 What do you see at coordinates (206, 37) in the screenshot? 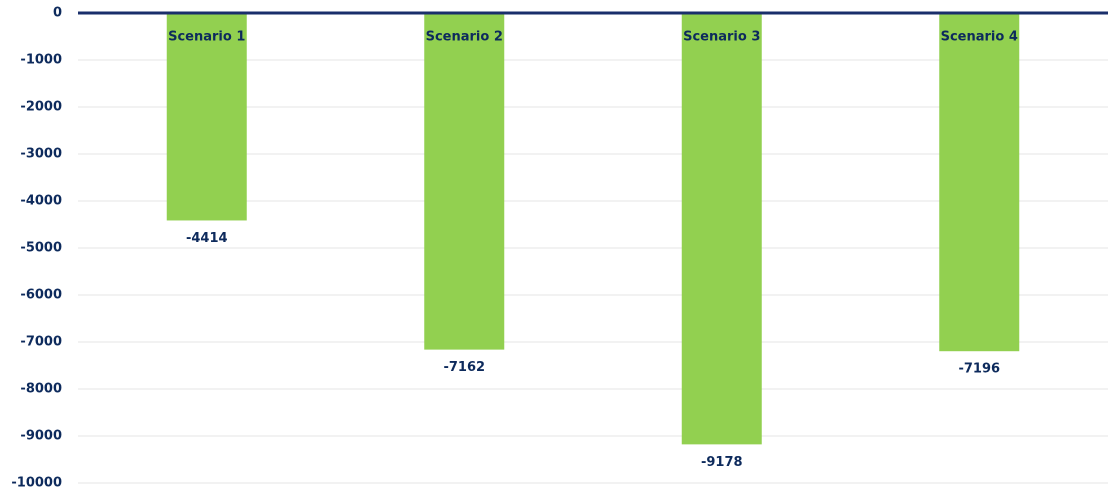
I see `category-label: Scenario 1` at bounding box center [206, 37].